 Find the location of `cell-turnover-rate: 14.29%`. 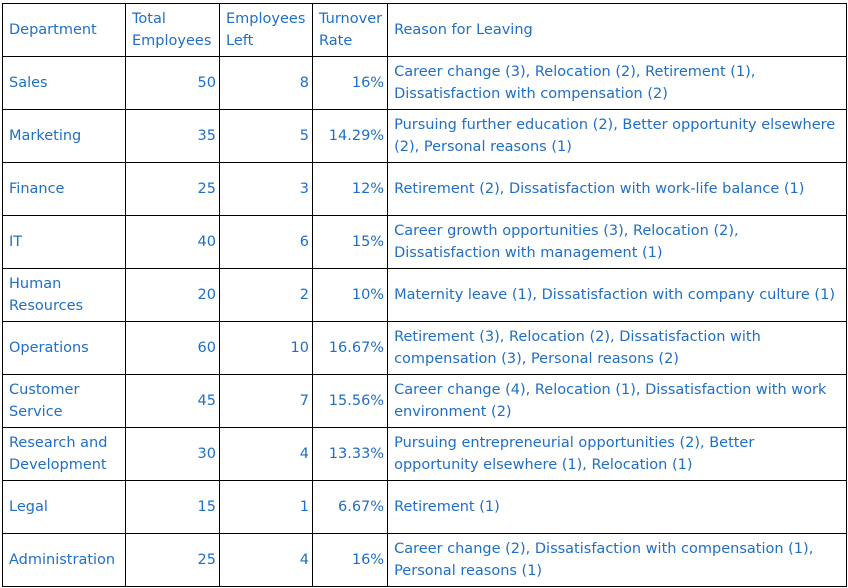

cell-turnover-rate: 14.29% is located at coordinates (350, 136).